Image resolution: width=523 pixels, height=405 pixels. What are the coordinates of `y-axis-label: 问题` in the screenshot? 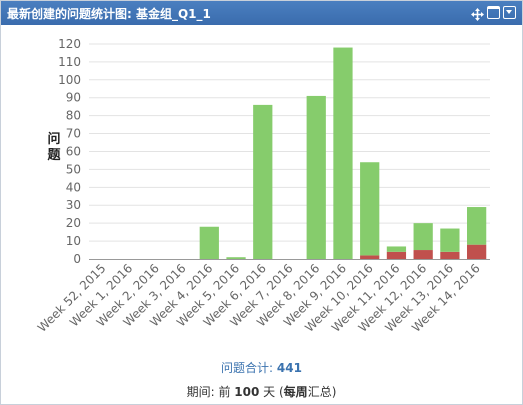 It's located at (54, 147).